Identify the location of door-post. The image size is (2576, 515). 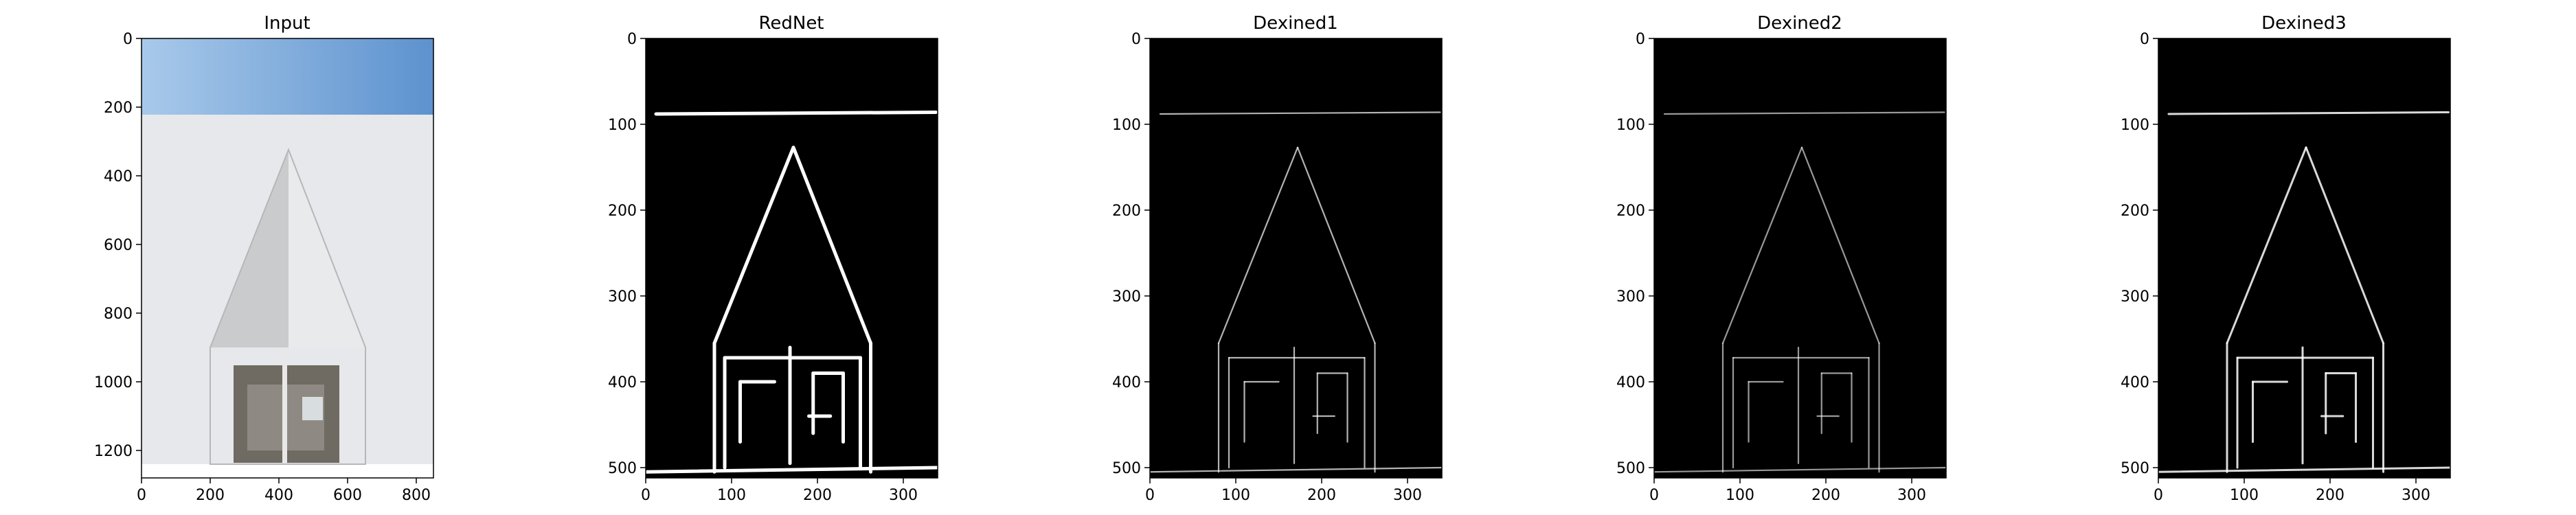
(284, 407).